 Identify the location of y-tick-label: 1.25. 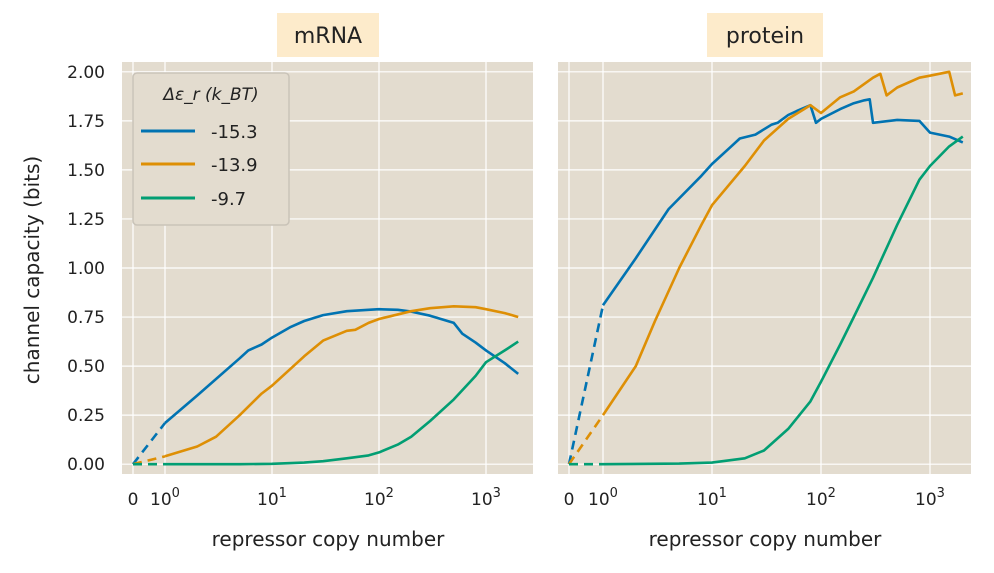
(86, 220).